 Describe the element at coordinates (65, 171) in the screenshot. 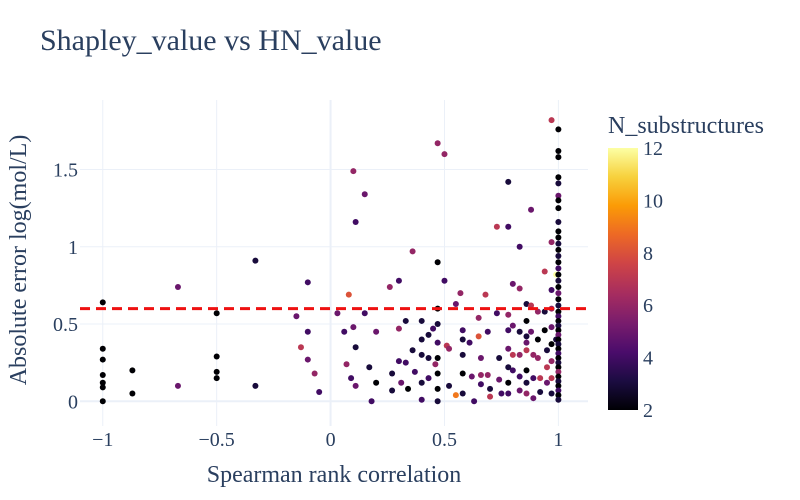

I see `y-tick-label: 1.5` at that location.